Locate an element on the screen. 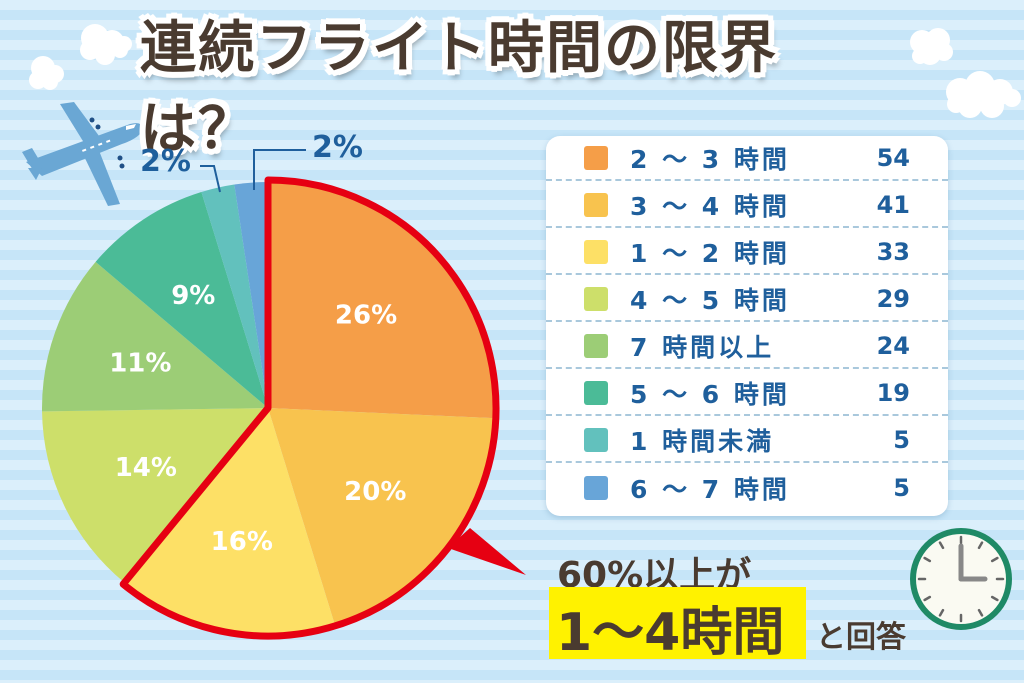 The height and width of the screenshot is (683, 1024). legend-item: 1 〜 2 時間 33 is located at coordinates (747, 252).